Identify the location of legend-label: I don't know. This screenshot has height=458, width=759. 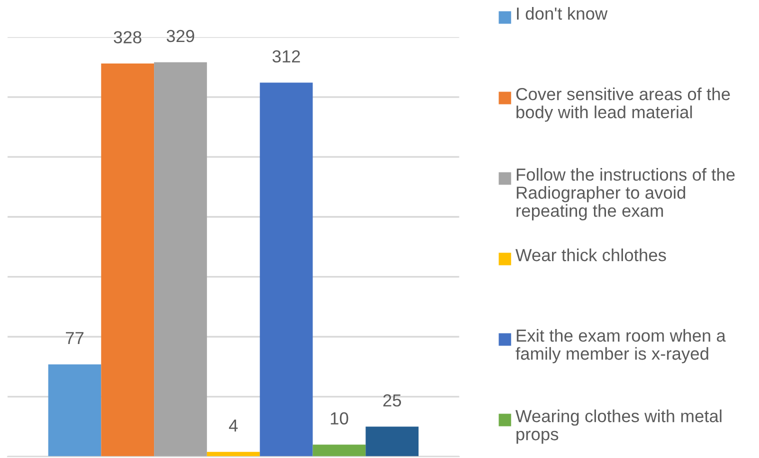
(562, 13).